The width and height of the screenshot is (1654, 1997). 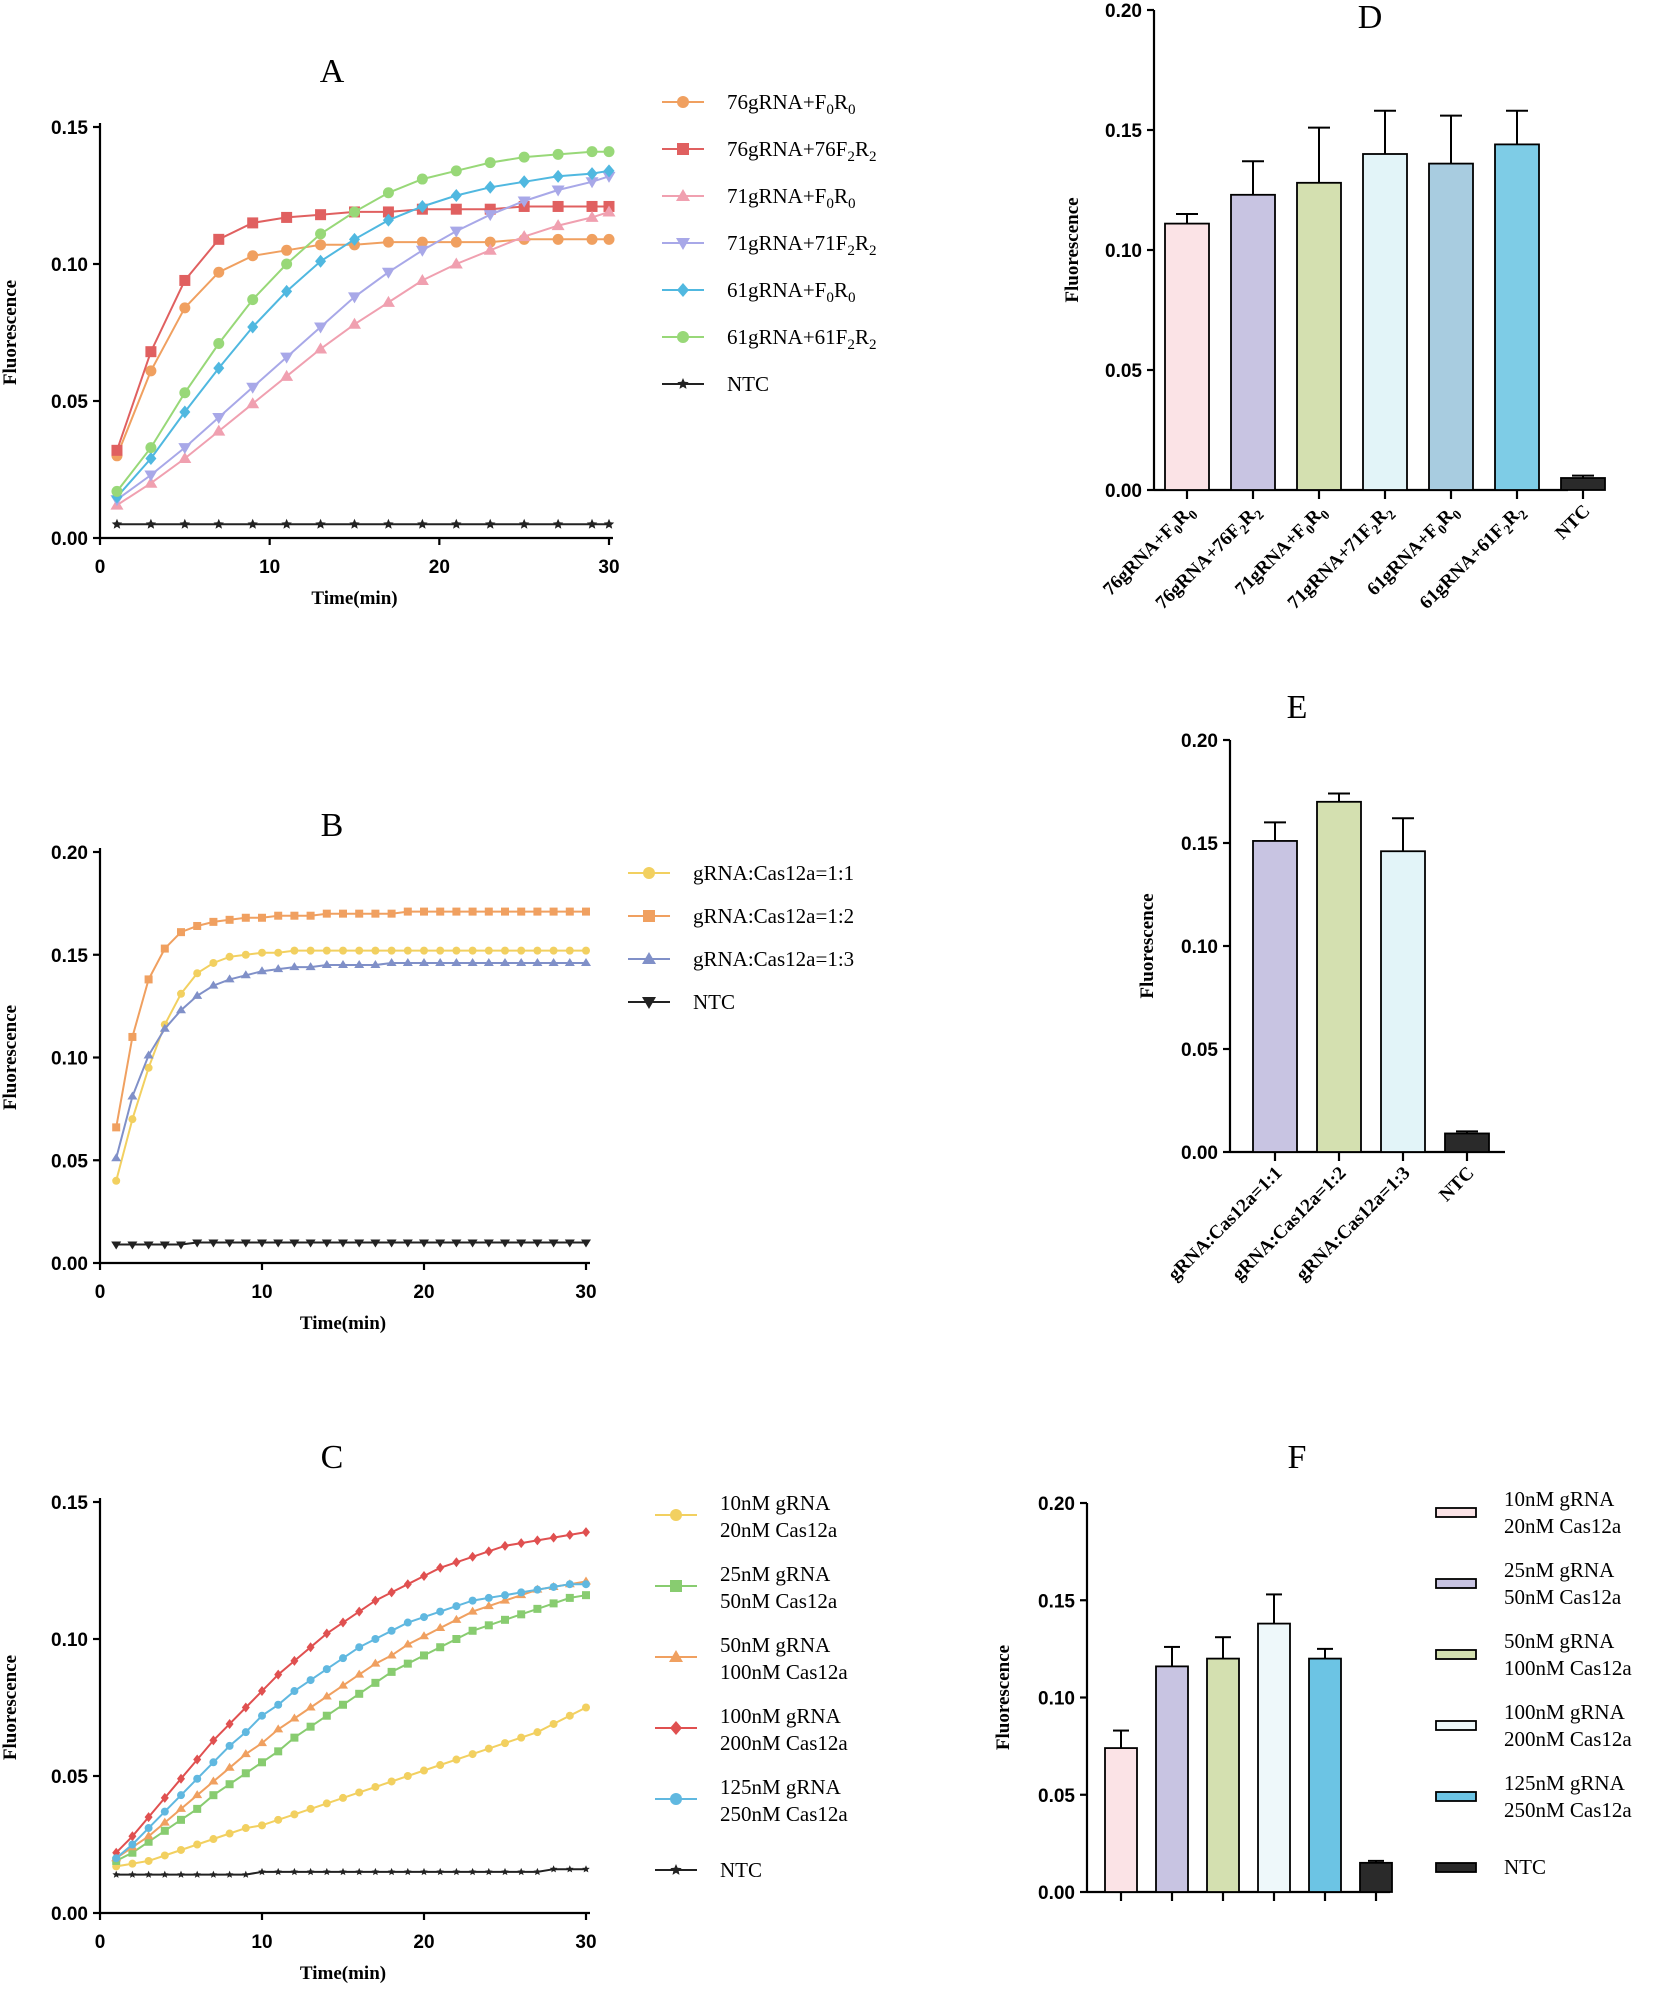 What do you see at coordinates (1209, 558) in the screenshot?
I see `x-tick-label: 76gRNA+76F2R2` at bounding box center [1209, 558].